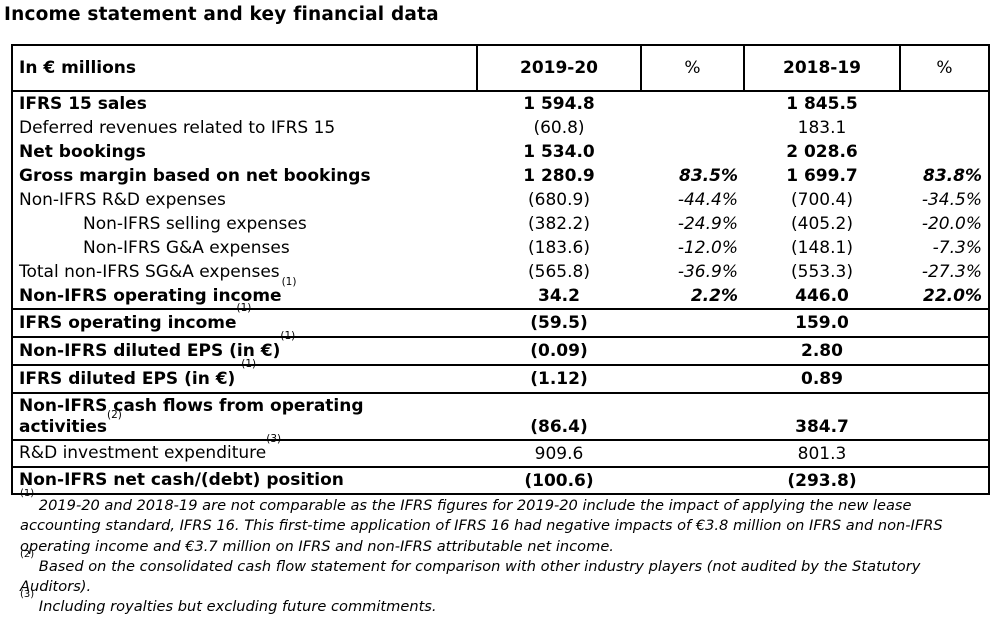  I want to click on value-2018-19: 801.3, so click(822, 453).